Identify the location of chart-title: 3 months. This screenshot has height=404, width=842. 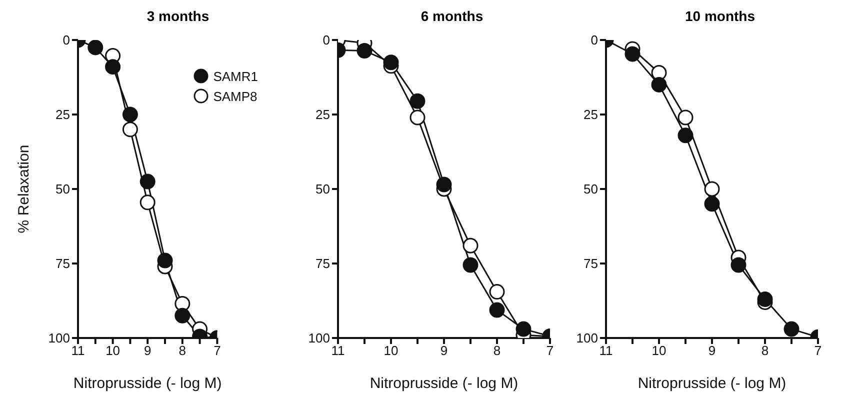
(178, 17).